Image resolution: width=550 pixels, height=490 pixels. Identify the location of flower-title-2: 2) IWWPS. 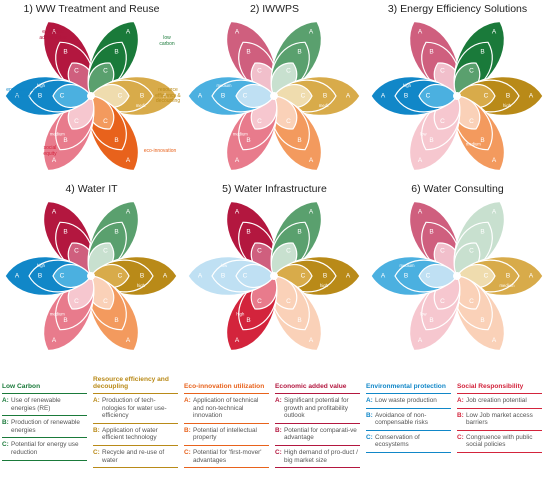
(274, 9).